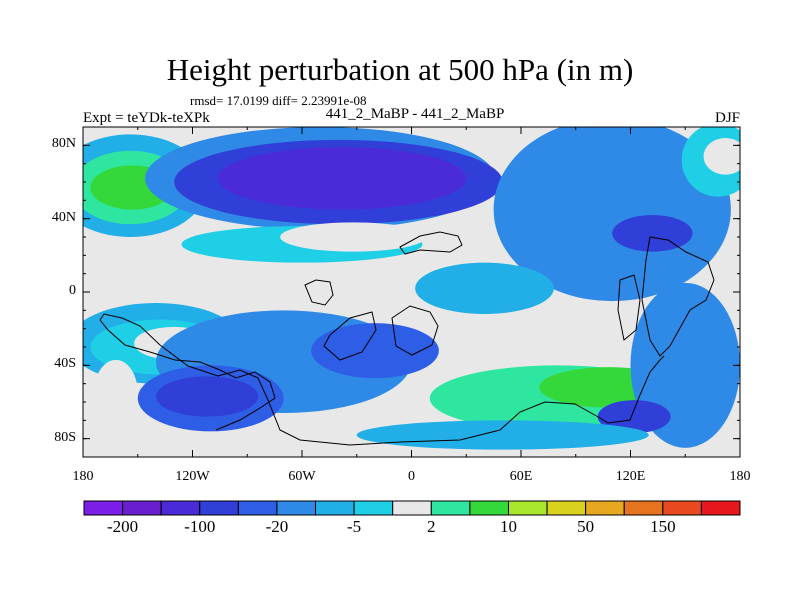 The height and width of the screenshot is (600, 800). Describe the element at coordinates (678, 296) in the screenshot. I see `coastline-asia-east` at that location.